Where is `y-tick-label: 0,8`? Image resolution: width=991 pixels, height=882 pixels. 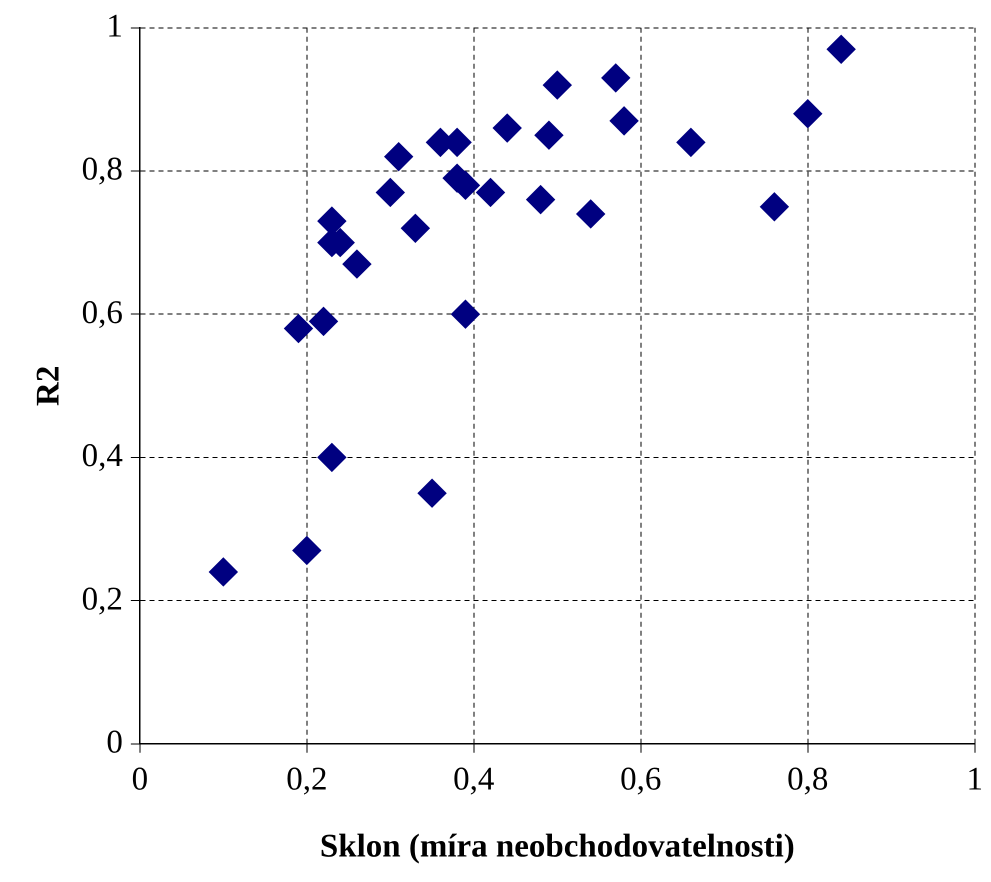 y-tick-label: 0,8 is located at coordinates (102, 170).